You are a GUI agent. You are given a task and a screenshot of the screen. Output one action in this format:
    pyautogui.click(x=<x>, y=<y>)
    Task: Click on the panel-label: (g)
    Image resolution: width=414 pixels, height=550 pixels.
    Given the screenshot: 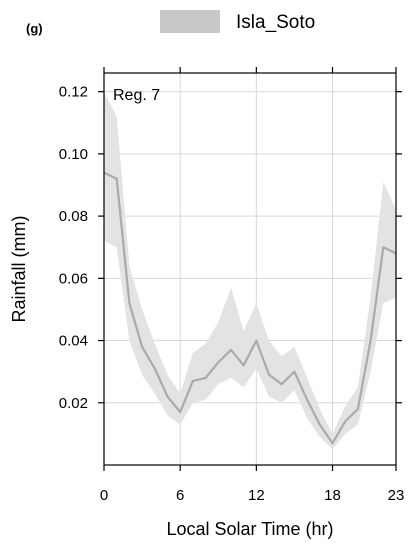 What is the action you would take?
    pyautogui.click(x=34, y=28)
    